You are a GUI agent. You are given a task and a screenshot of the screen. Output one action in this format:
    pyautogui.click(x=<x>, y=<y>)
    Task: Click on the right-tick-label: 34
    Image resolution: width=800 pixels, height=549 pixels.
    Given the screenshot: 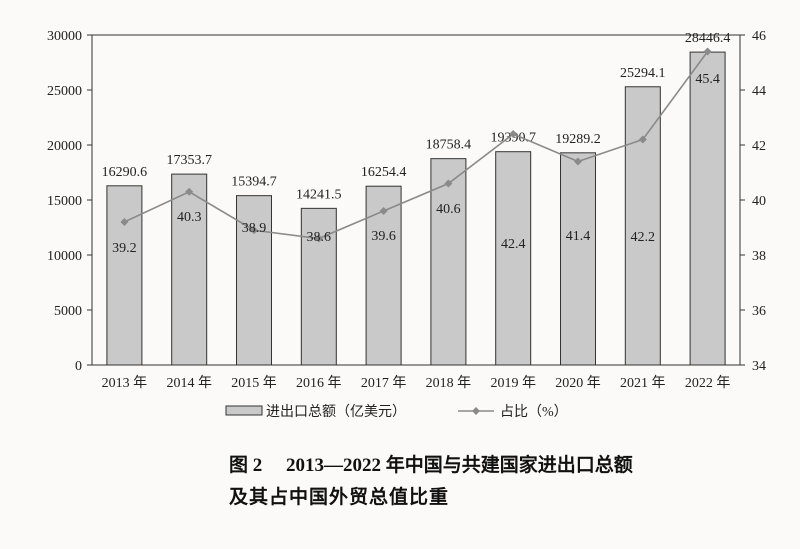 What is the action you would take?
    pyautogui.click(x=759, y=366)
    